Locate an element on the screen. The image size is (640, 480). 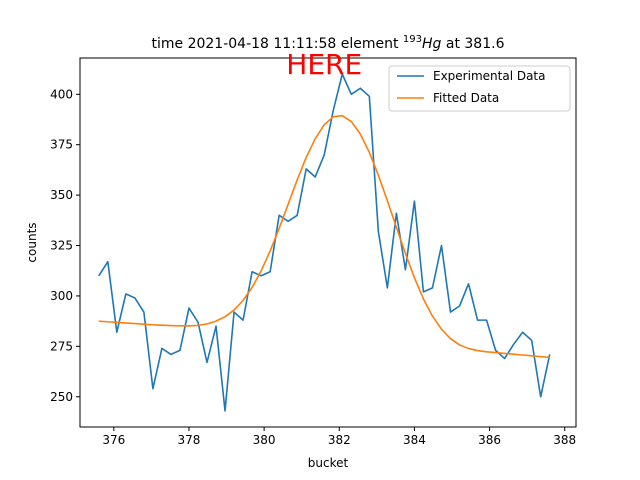
title-superscript: 193 is located at coordinates (412, 39).